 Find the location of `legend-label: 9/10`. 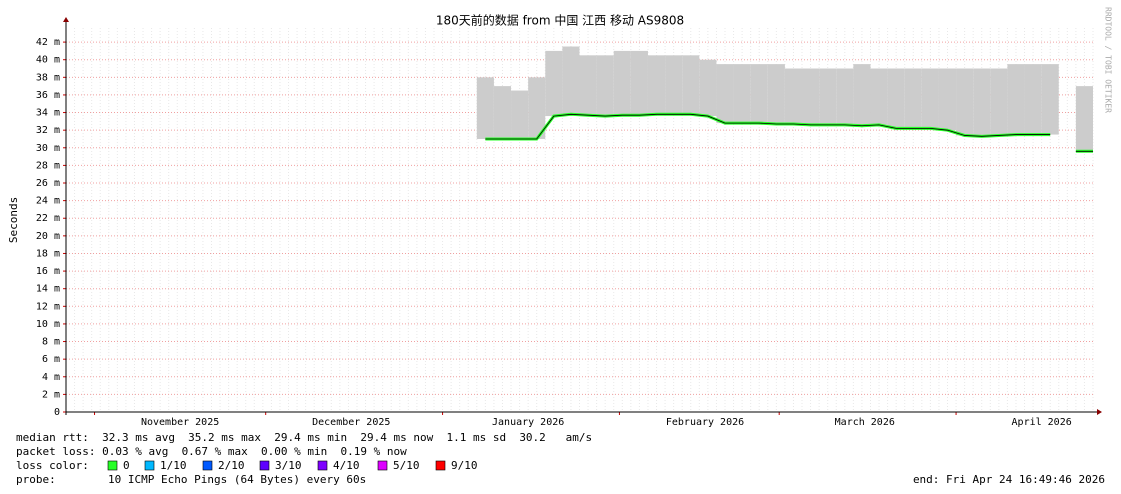

legend-label: 9/10 is located at coordinates (464, 465).